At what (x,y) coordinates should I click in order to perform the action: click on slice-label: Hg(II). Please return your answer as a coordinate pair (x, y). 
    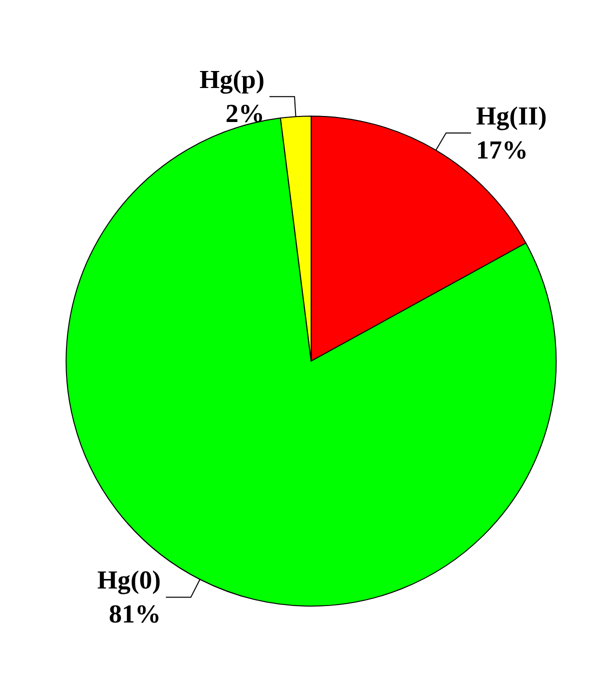
    Looking at the image, I should click on (511, 115).